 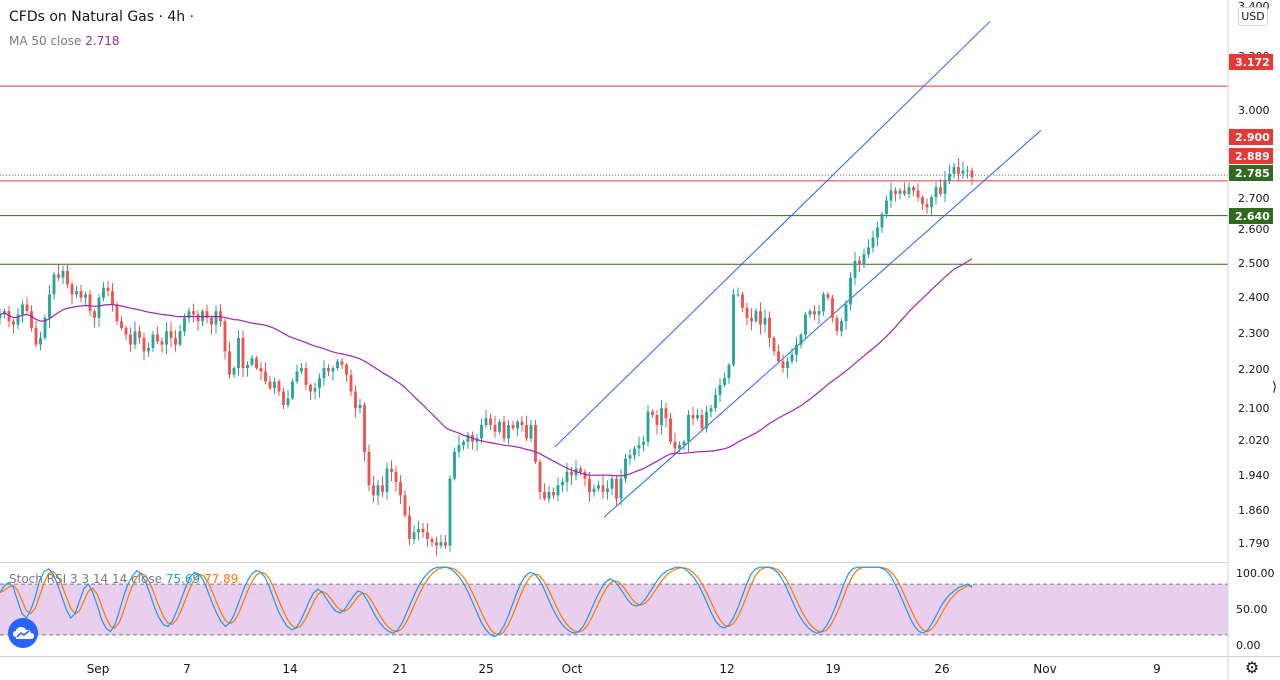 I want to click on price-tick-label: 3.000, so click(x=1254, y=110).